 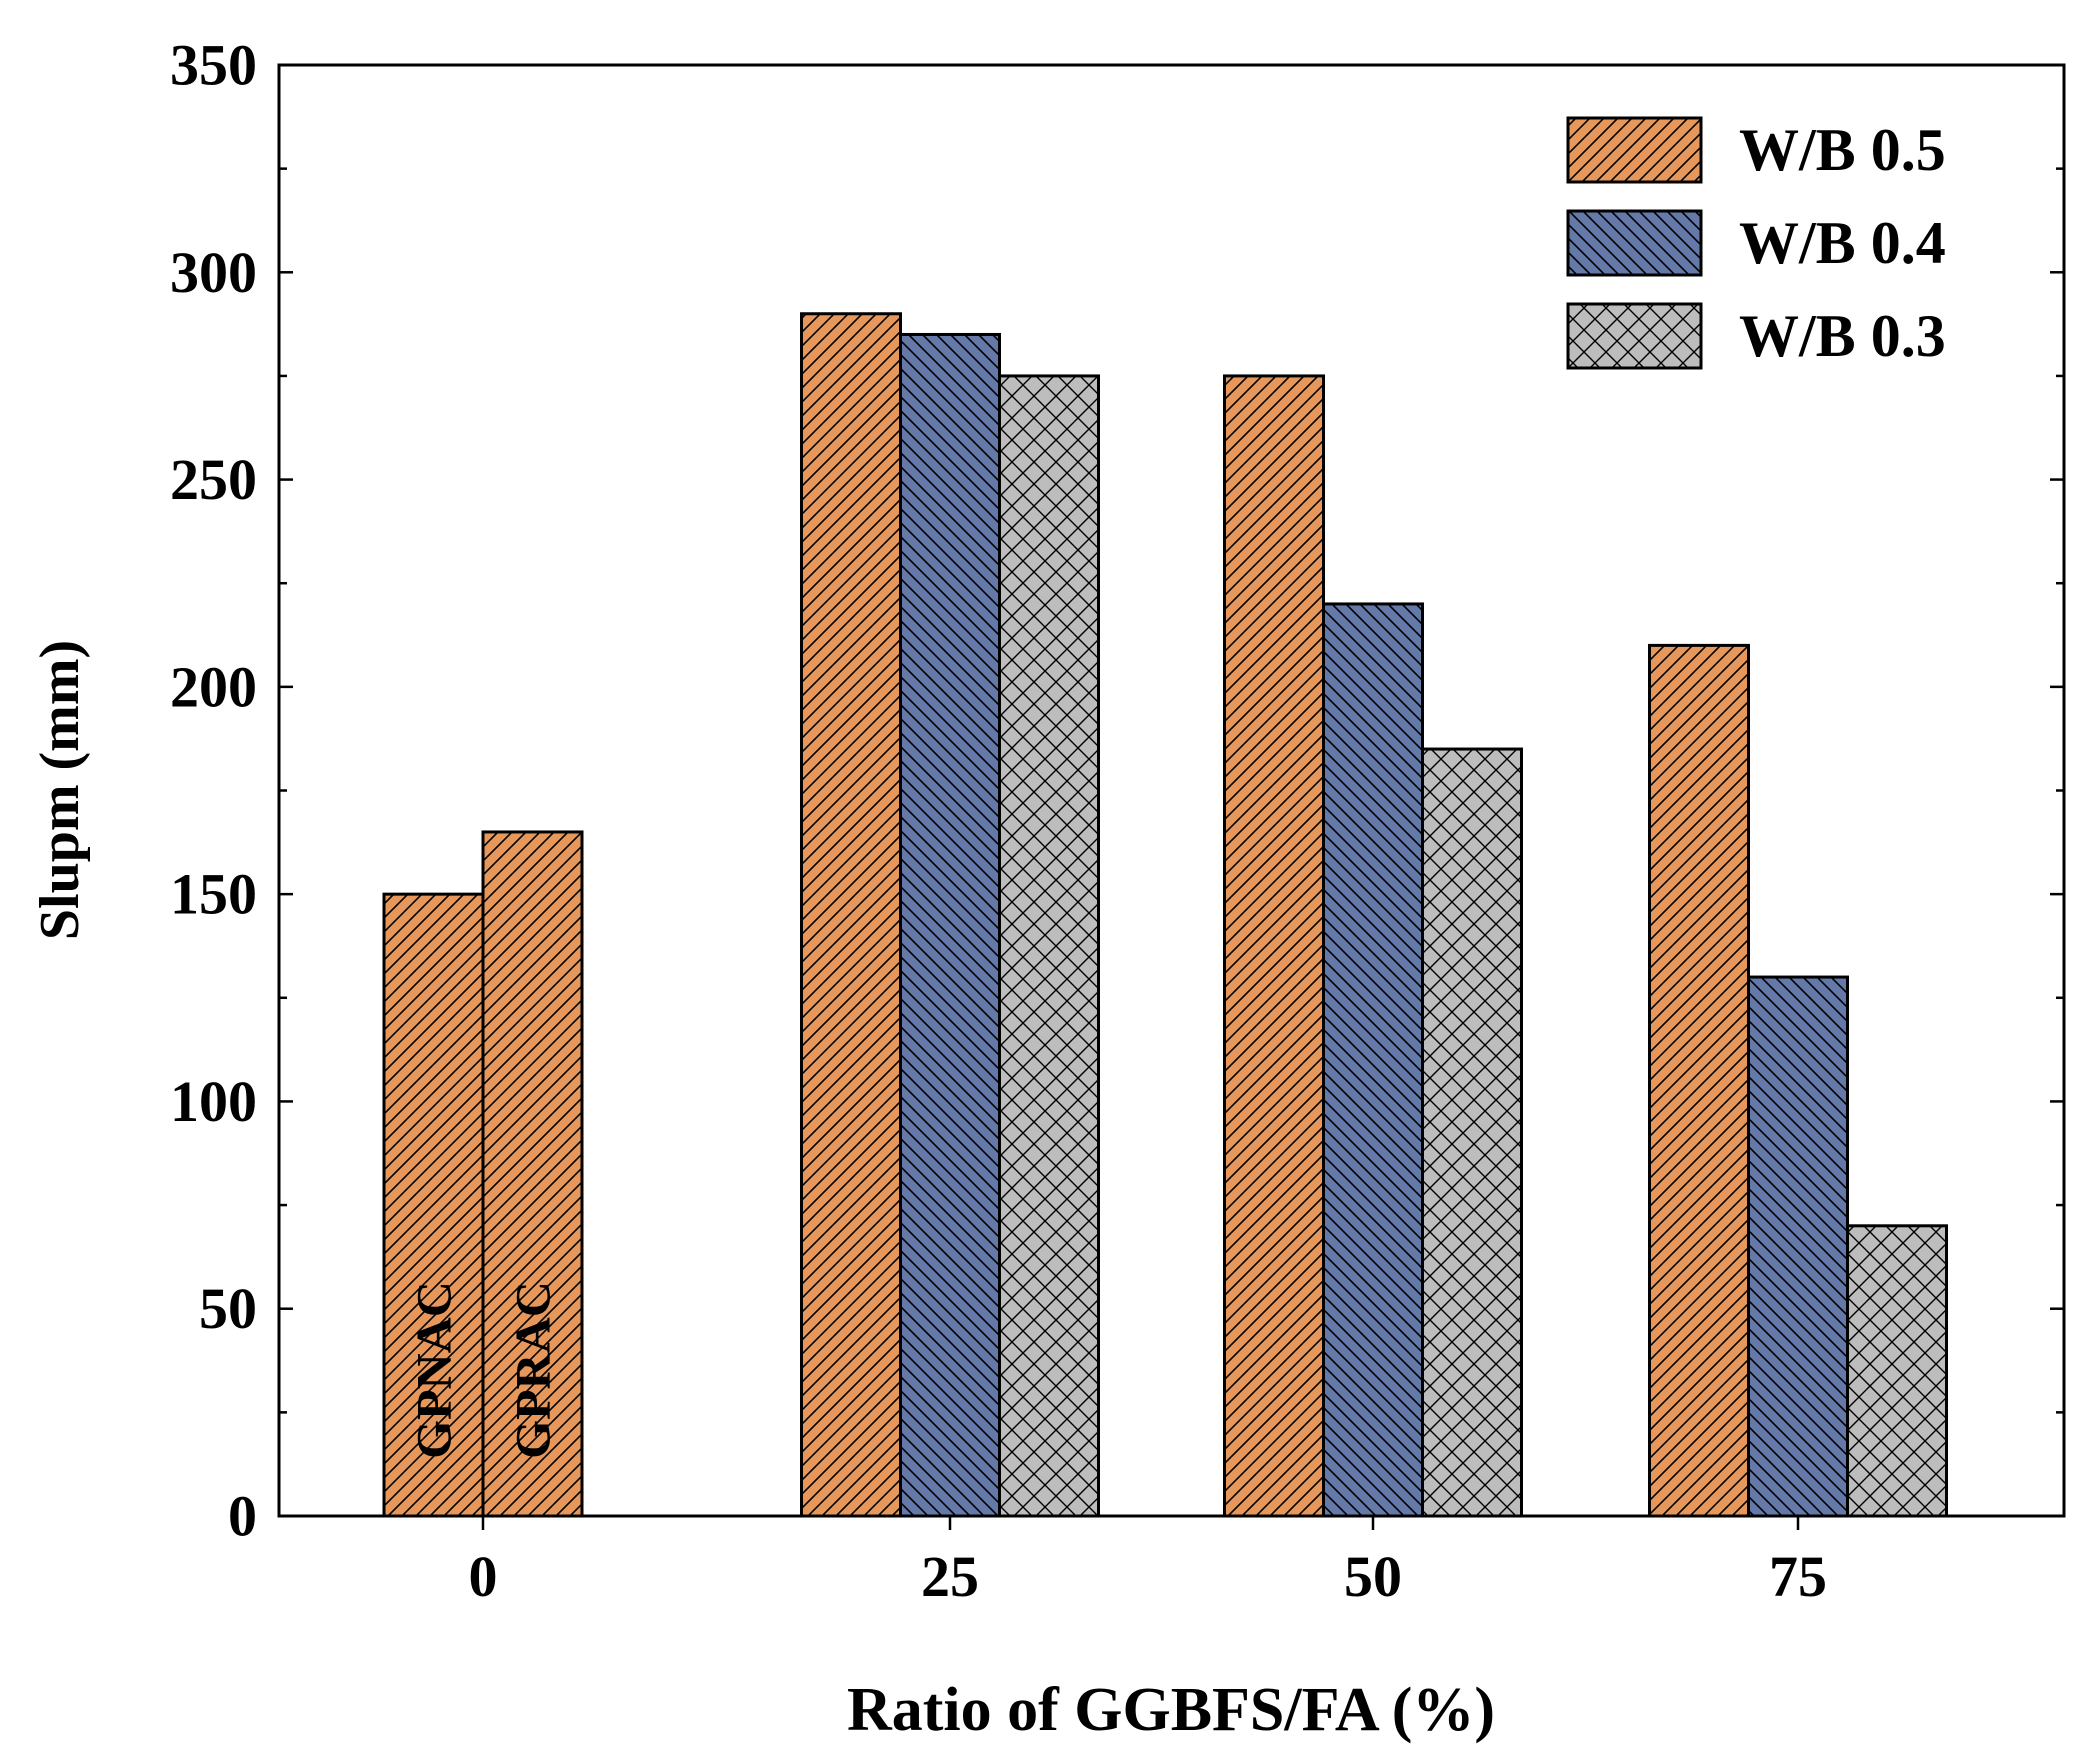 What do you see at coordinates (483, 1370) in the screenshot?
I see `bar-labels-layer: GPNAC GPRAC` at bounding box center [483, 1370].